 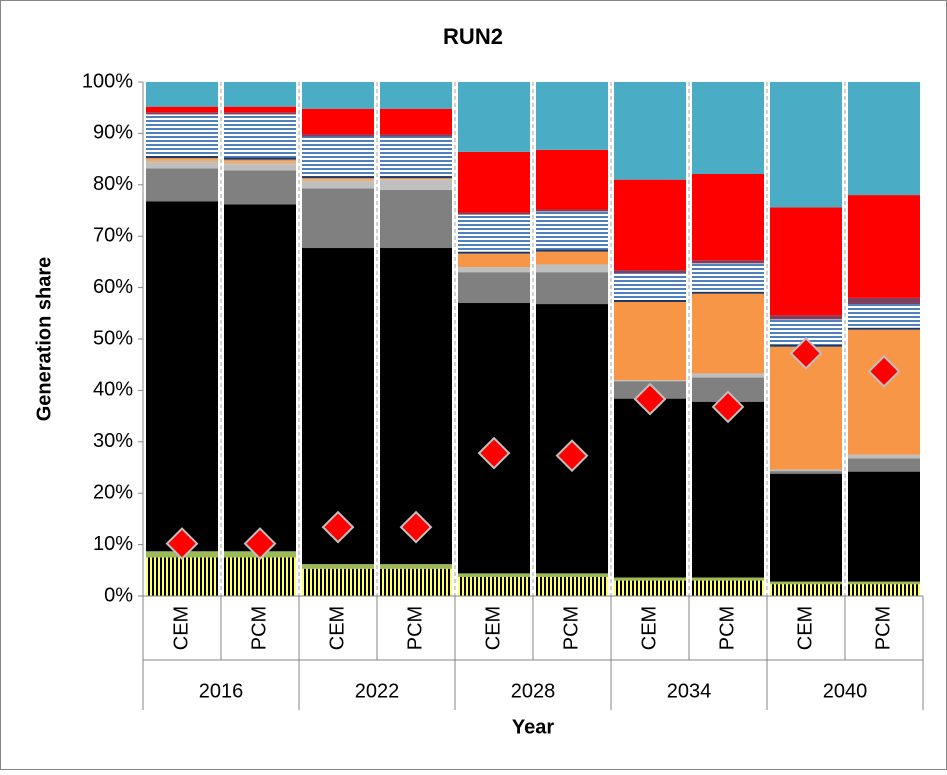 I want to click on group-label: 2028, so click(x=533, y=691).